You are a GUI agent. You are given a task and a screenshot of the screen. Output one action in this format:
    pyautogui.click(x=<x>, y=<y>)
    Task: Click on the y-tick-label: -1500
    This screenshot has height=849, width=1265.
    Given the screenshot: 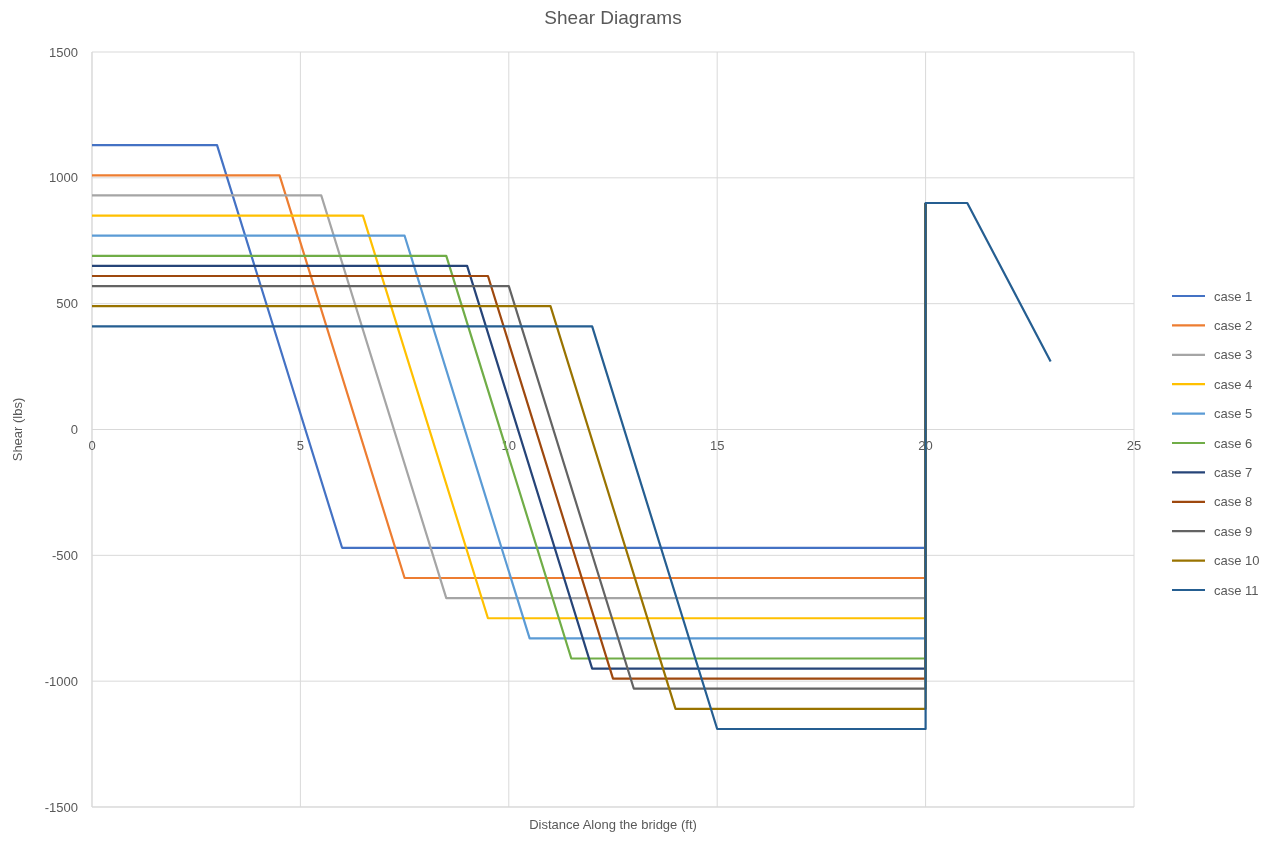 What is the action you would take?
    pyautogui.click(x=61, y=807)
    